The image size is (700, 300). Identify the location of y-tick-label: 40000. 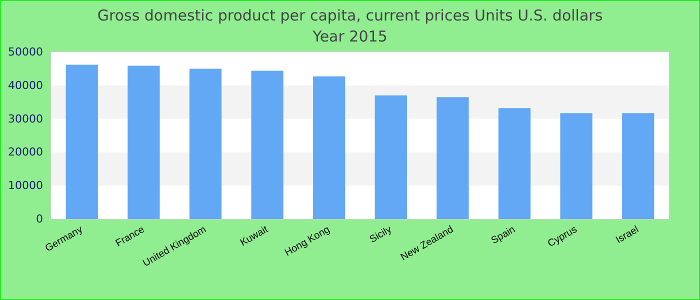
(25, 85).